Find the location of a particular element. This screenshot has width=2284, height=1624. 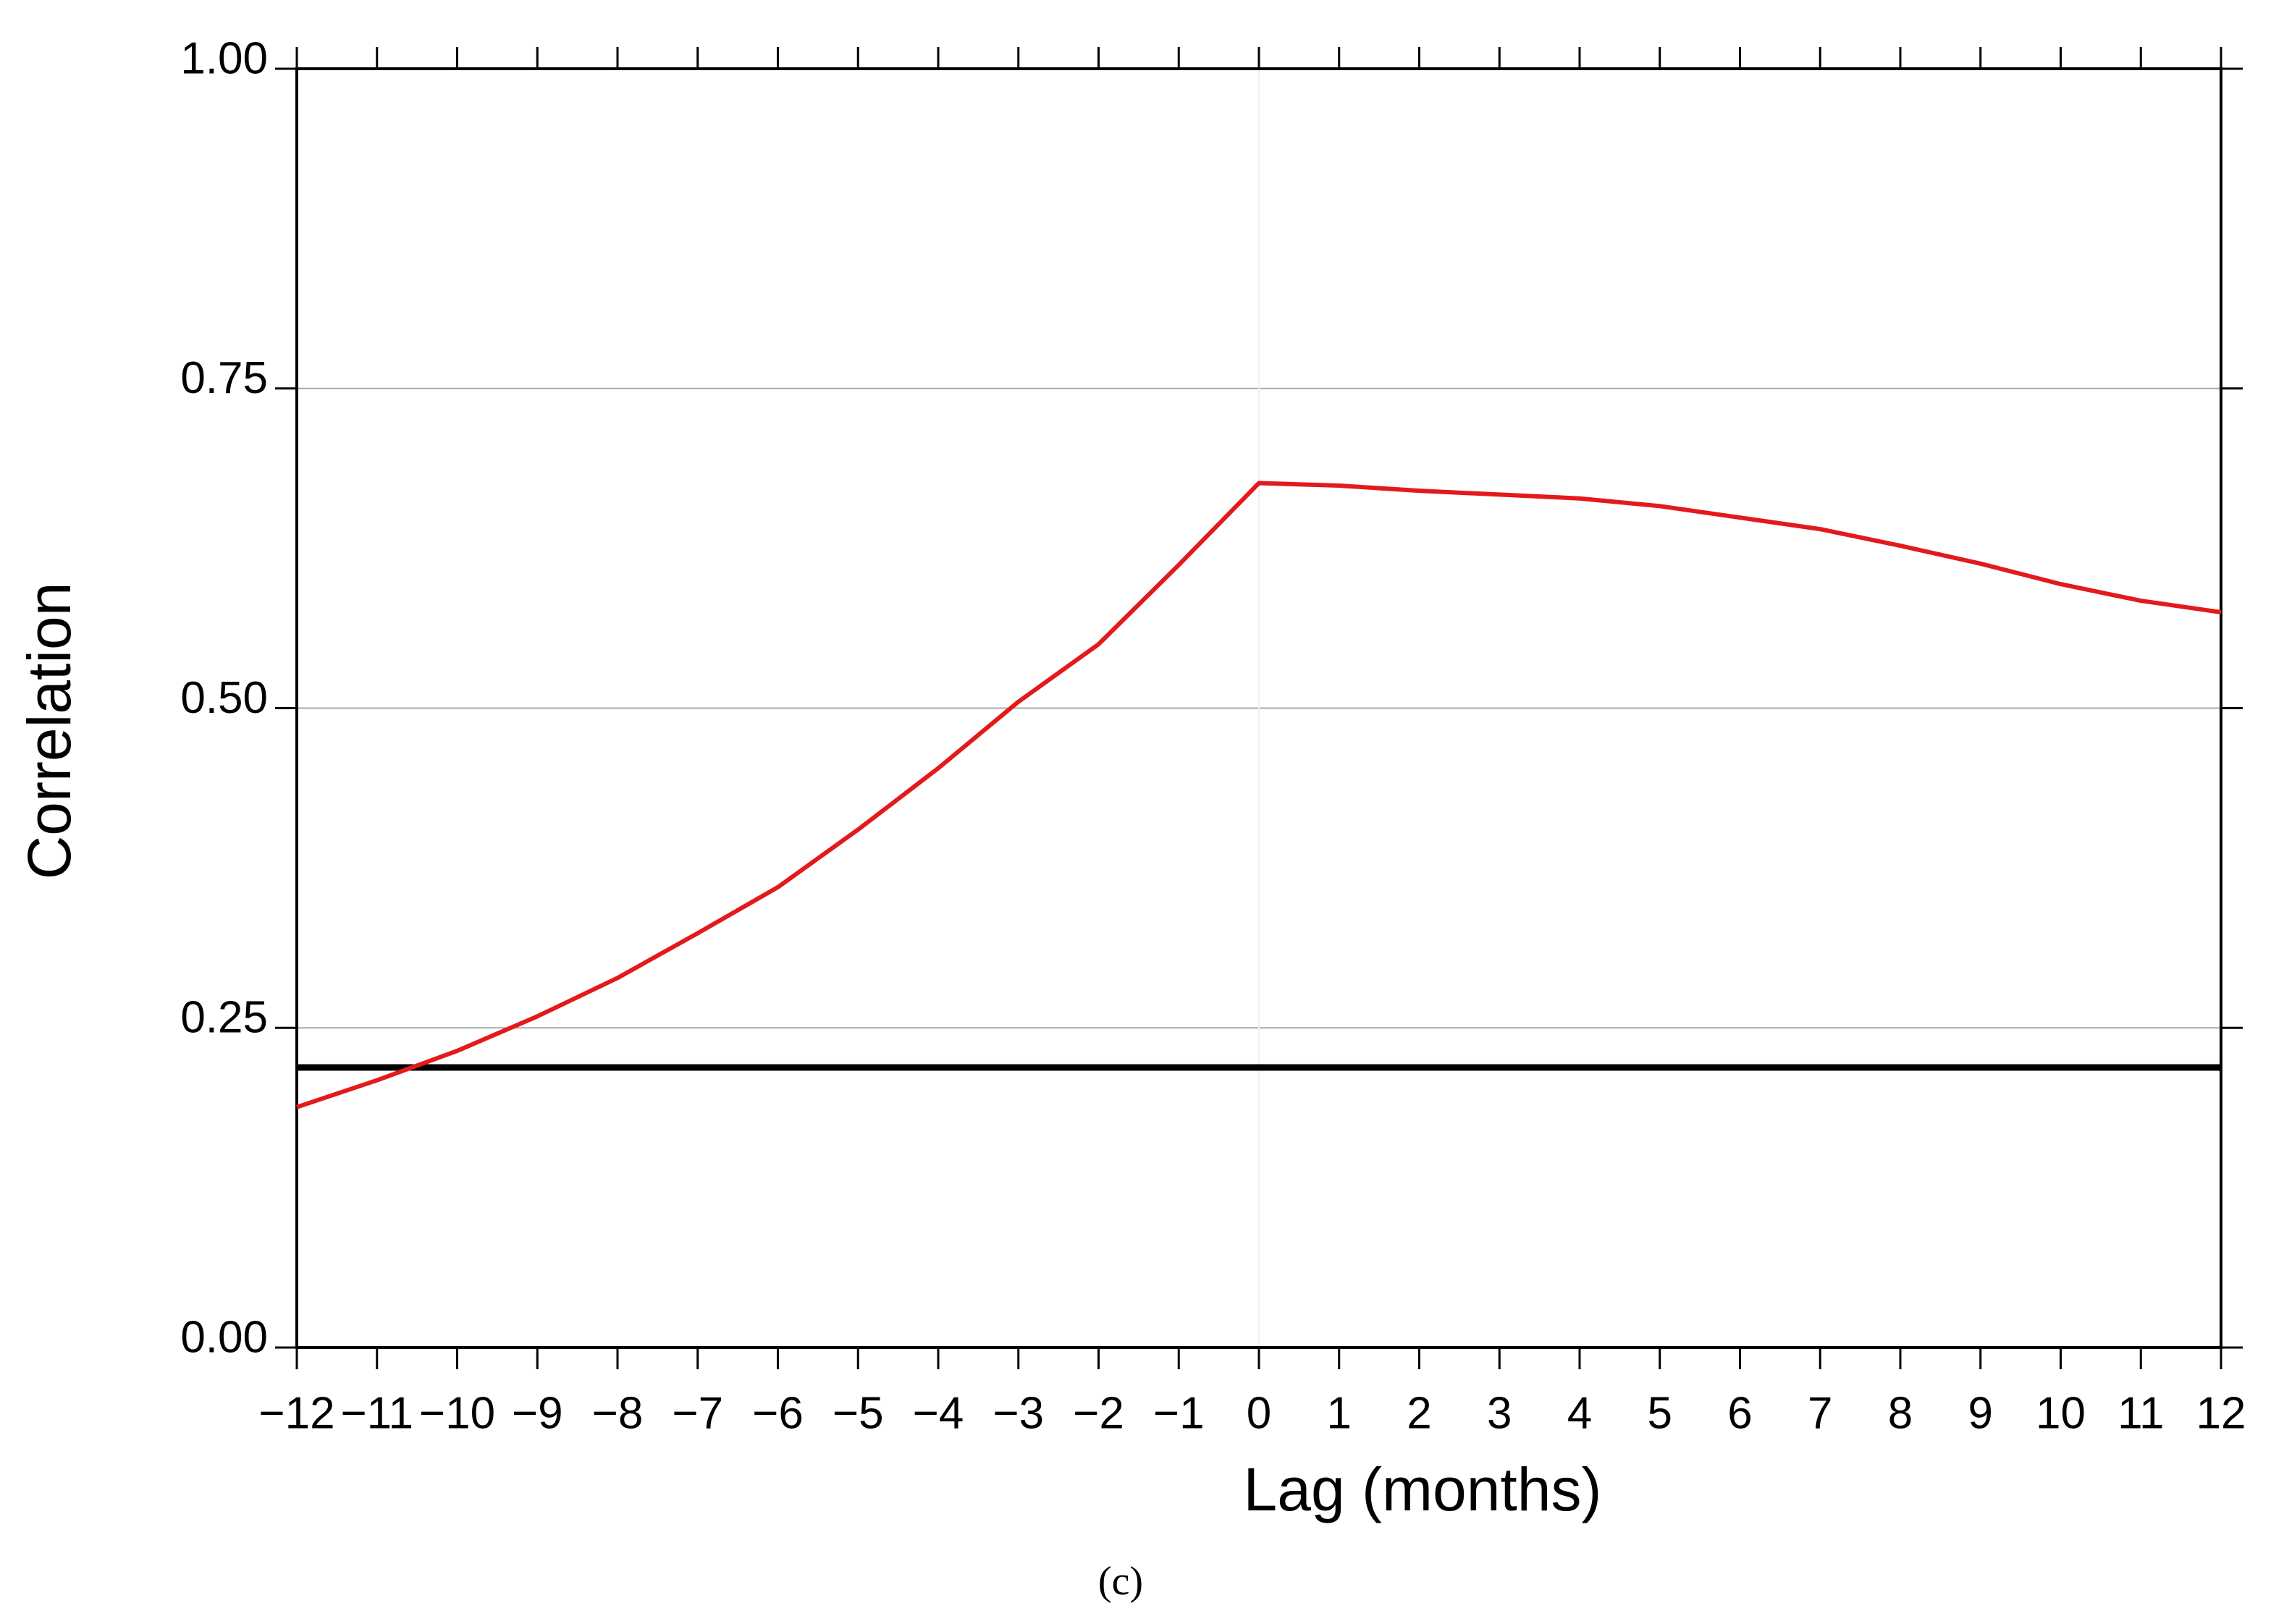

x-tick-label: −5 is located at coordinates (859, 1413).